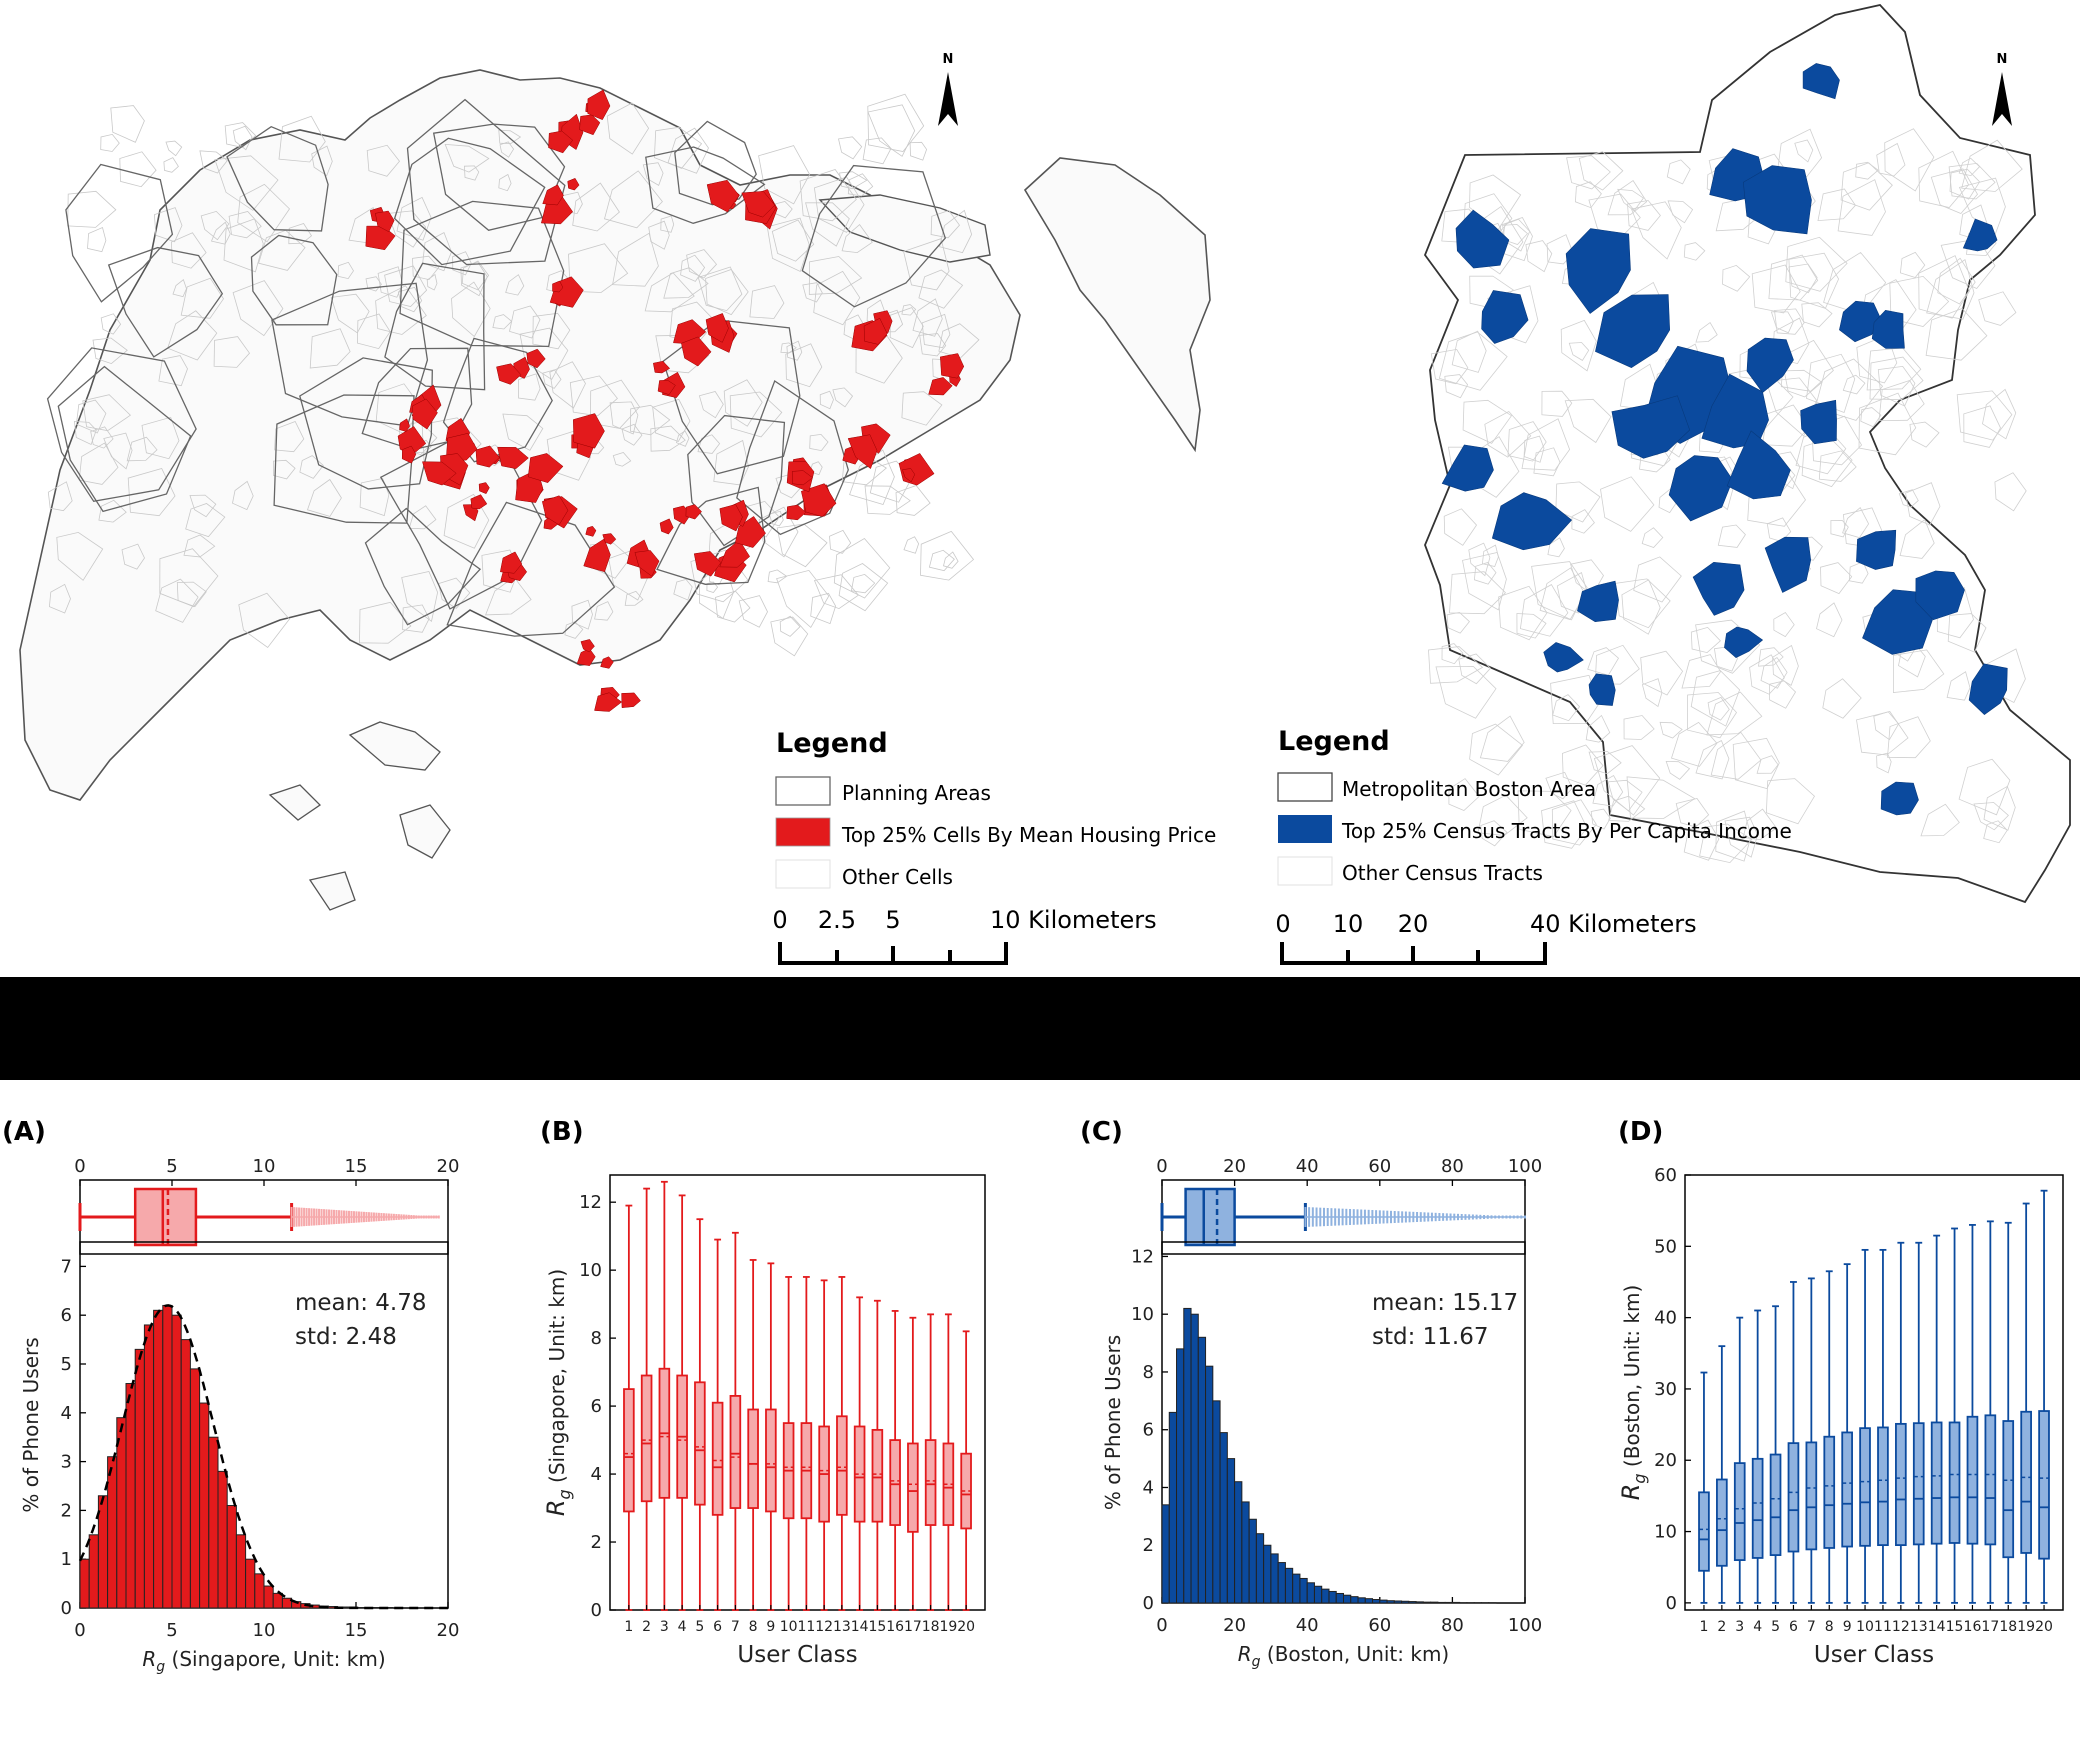  Describe the element at coordinates (797, 1655) in the screenshot. I see `x-axis-label: User Class` at that location.